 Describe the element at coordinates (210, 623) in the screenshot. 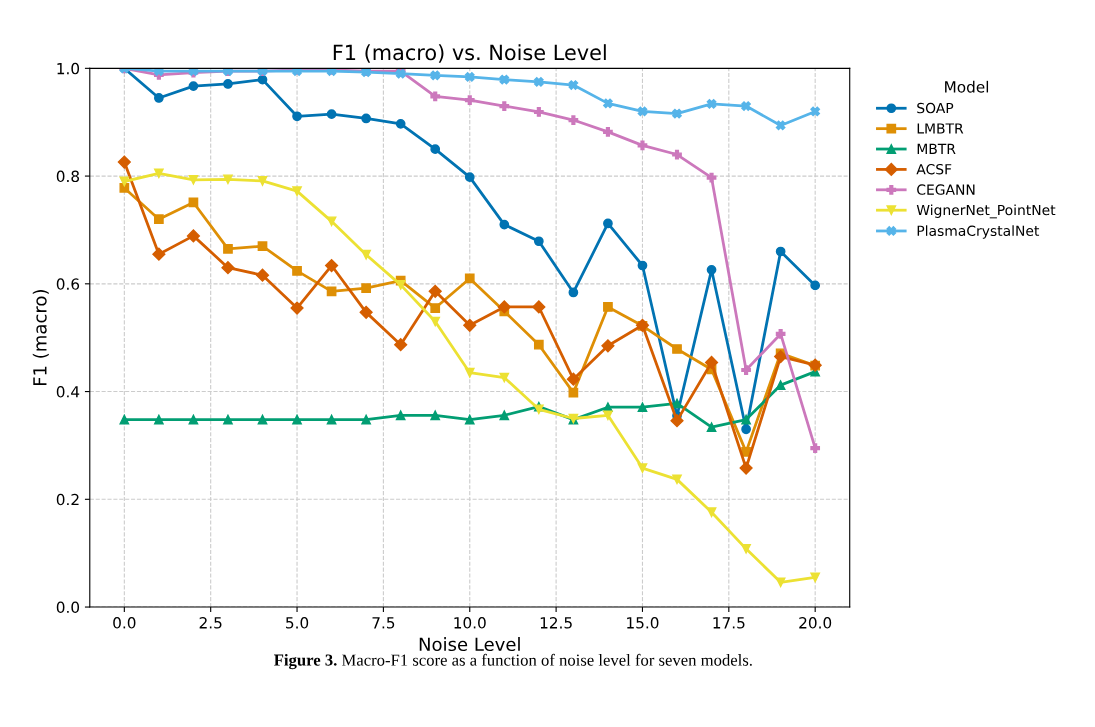

I see `x-tick-label: 2.5` at that location.